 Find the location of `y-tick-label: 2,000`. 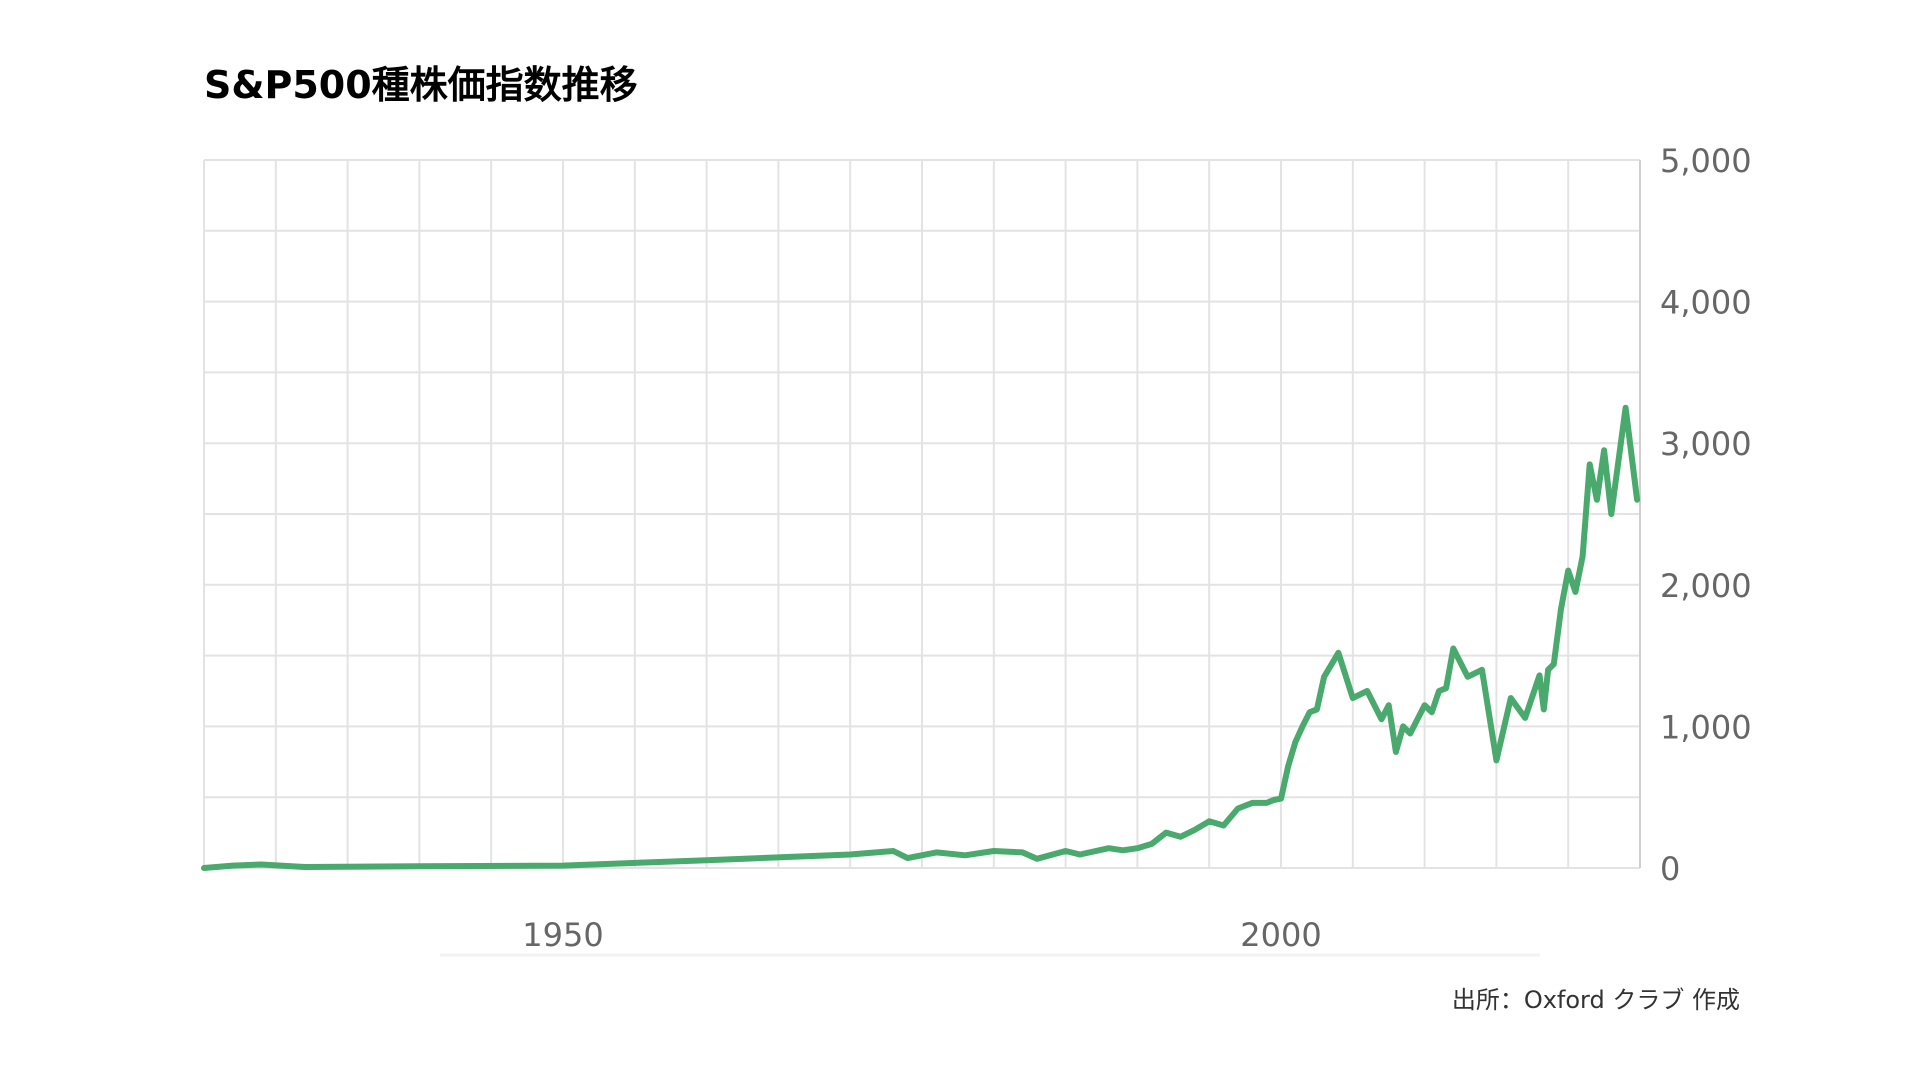

y-tick-label: 2,000 is located at coordinates (1706, 586).